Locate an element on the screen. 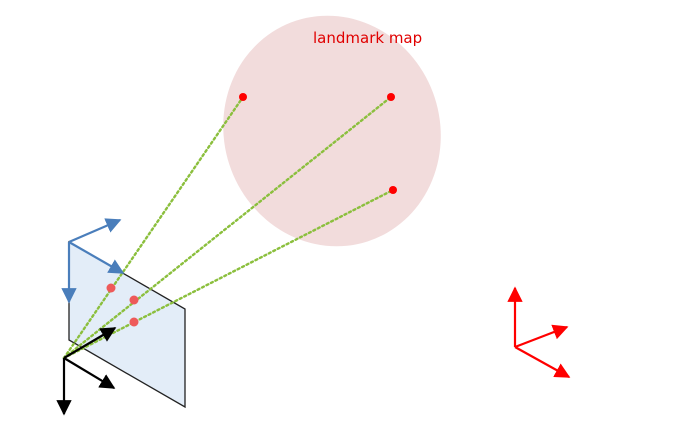  camera-frame-x-axis is located at coordinates (89, 373).